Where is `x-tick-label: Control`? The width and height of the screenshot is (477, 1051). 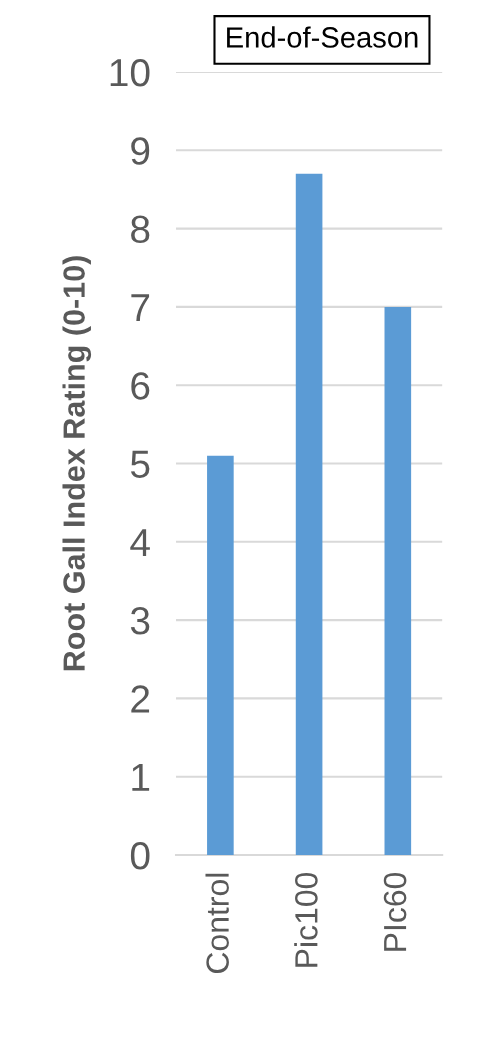 x-tick-label: Control is located at coordinates (217, 923).